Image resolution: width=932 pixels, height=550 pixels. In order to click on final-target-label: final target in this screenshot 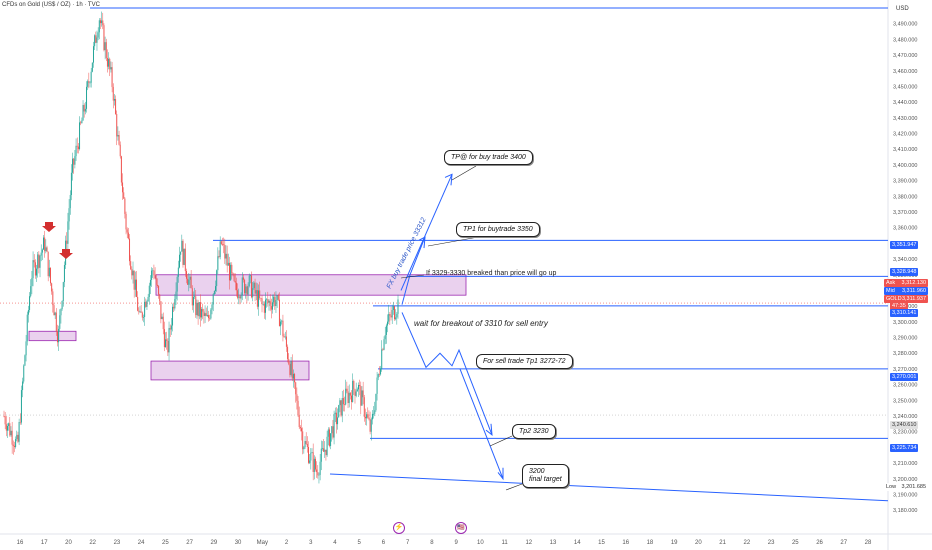, I will do `click(545, 479)`.